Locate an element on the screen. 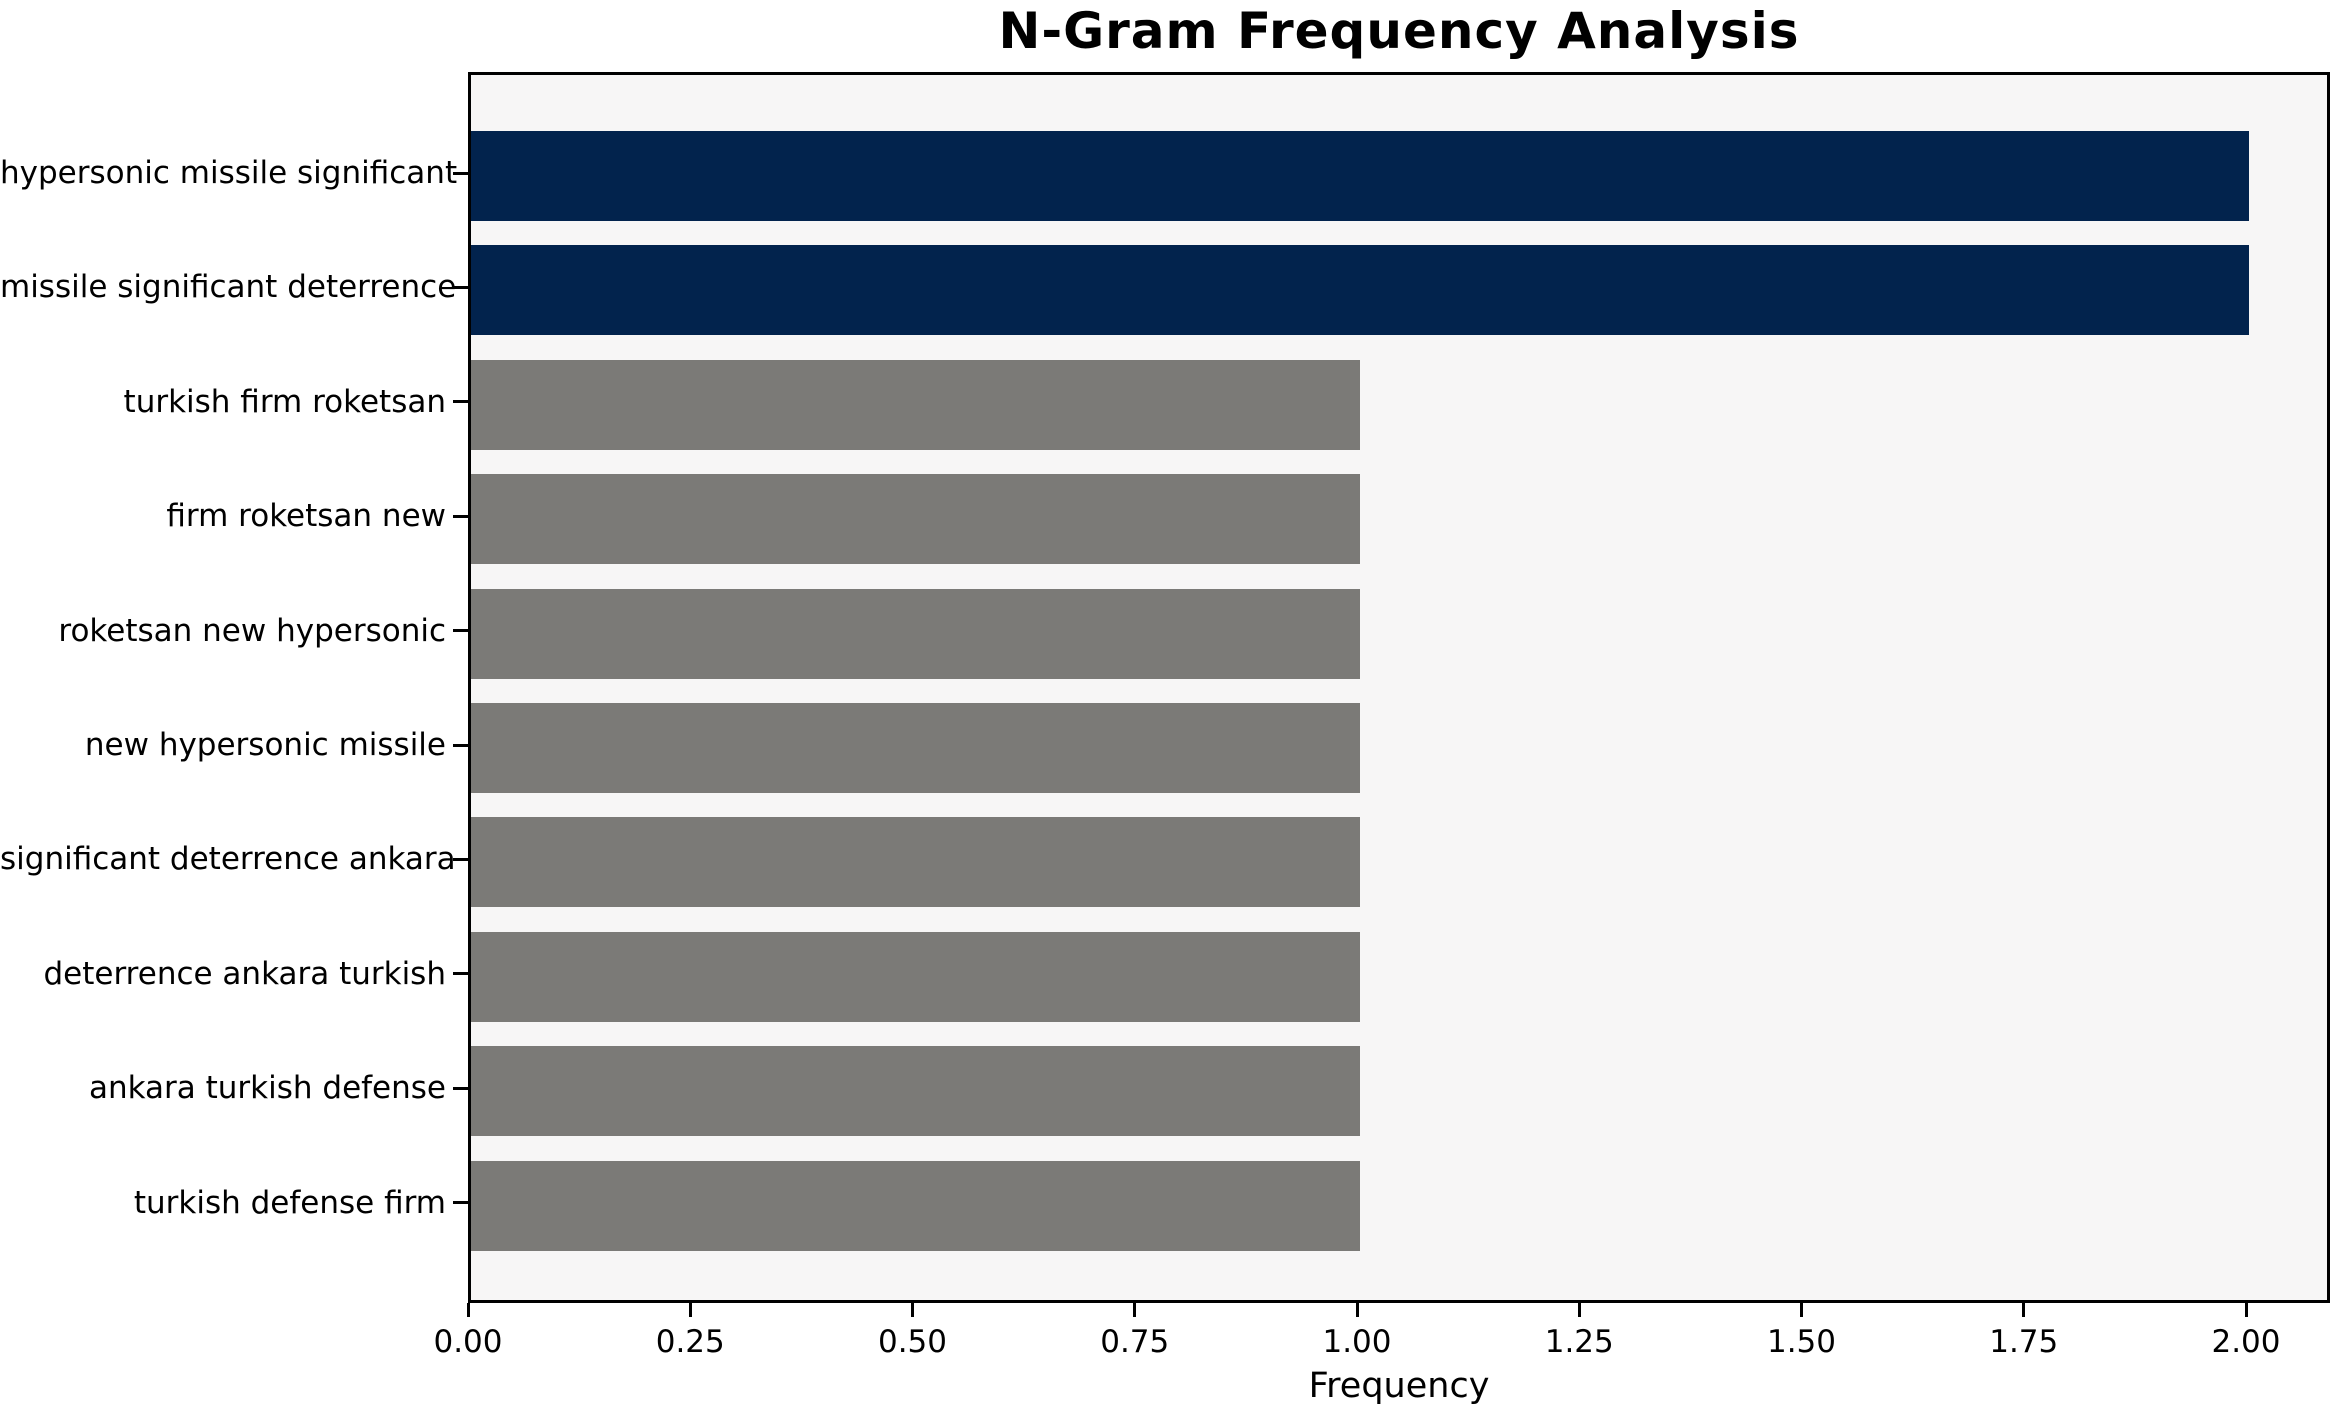 The image size is (2349, 1414). y-tick-label: missile significant deterrence is located at coordinates (228, 287).